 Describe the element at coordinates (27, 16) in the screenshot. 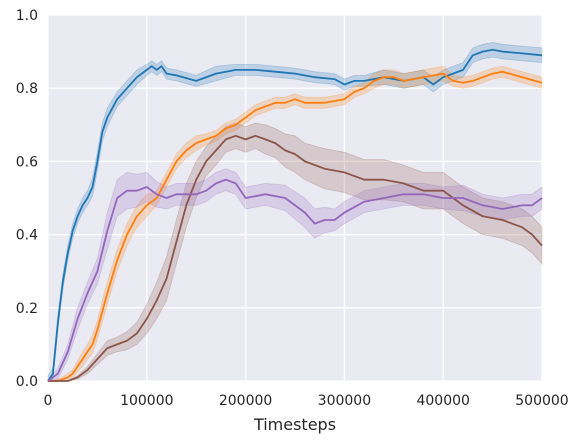

I see `y-tick-label: 1.0` at that location.